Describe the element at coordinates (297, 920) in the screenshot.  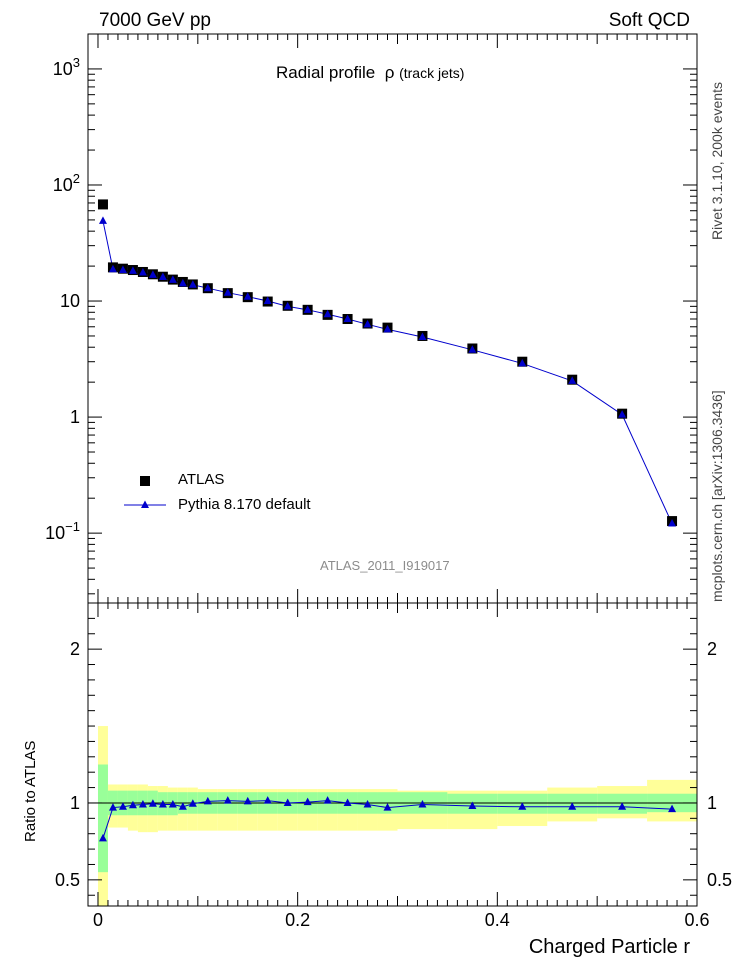
I see `x-tick-label: 0.2` at that location.